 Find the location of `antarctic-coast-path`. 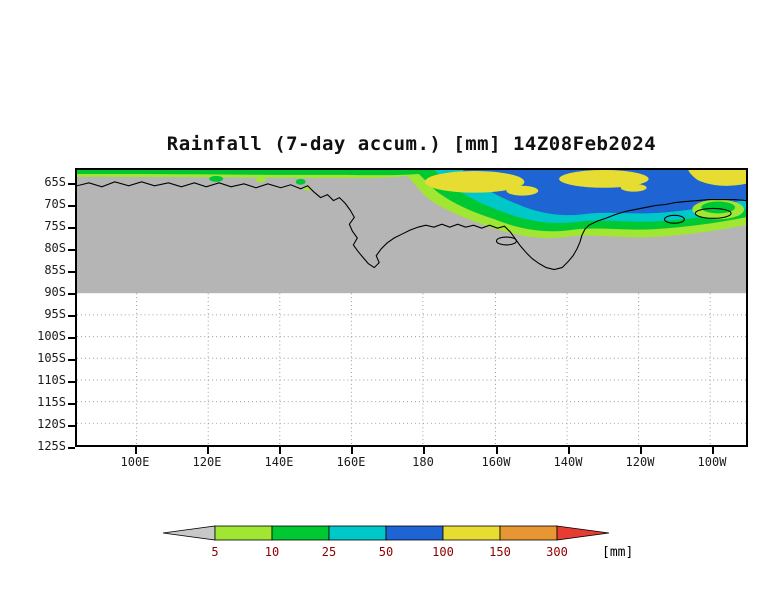

antarctic-coast-path is located at coordinates (411, 226).